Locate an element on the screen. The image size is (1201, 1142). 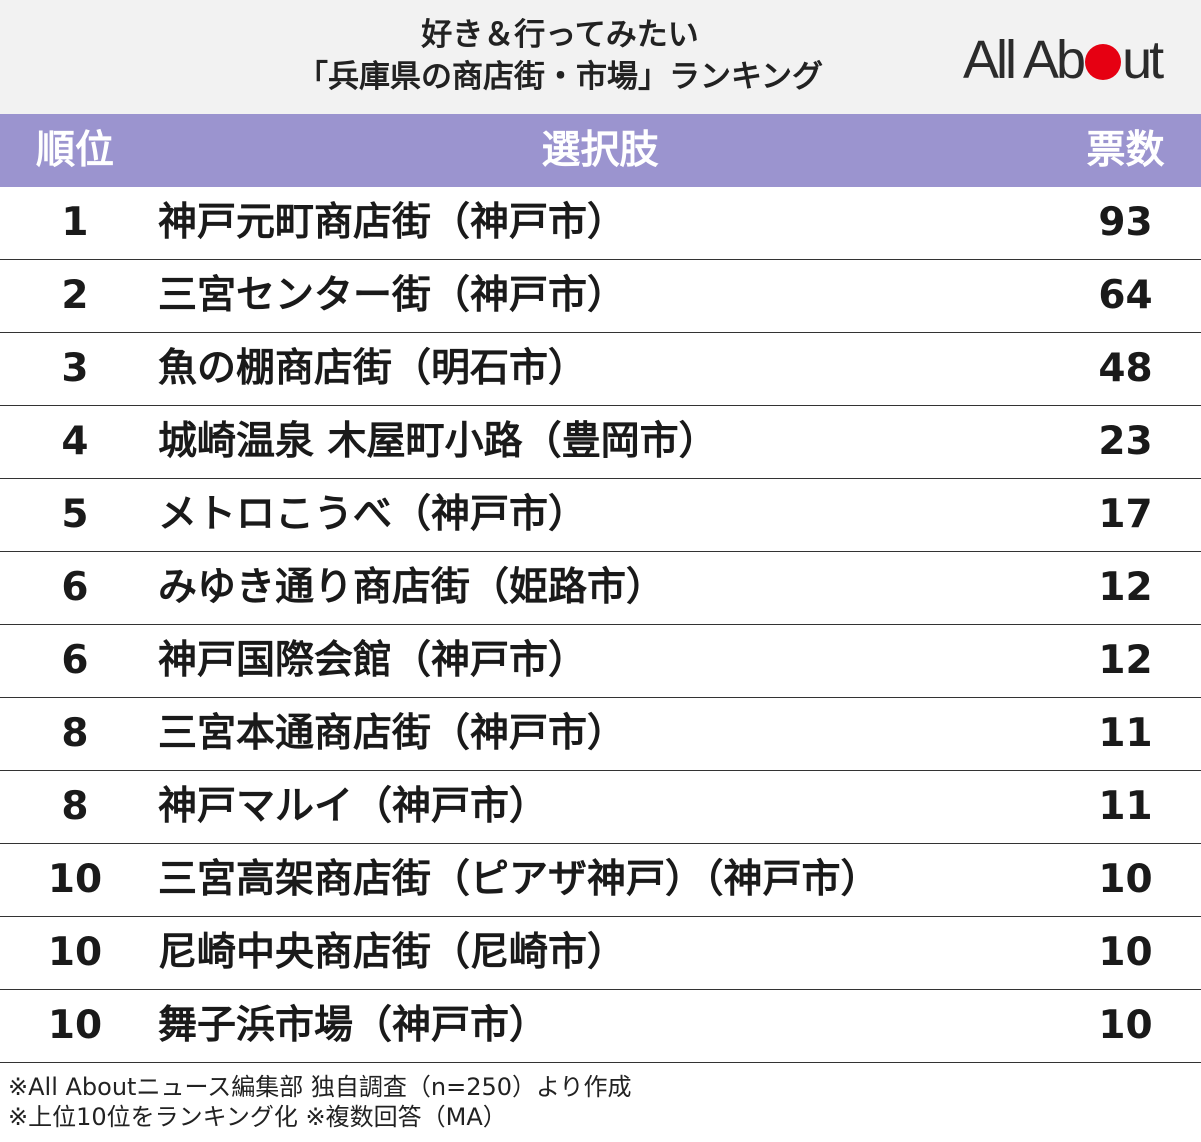
rank-cell: 1 is located at coordinates (75, 222).